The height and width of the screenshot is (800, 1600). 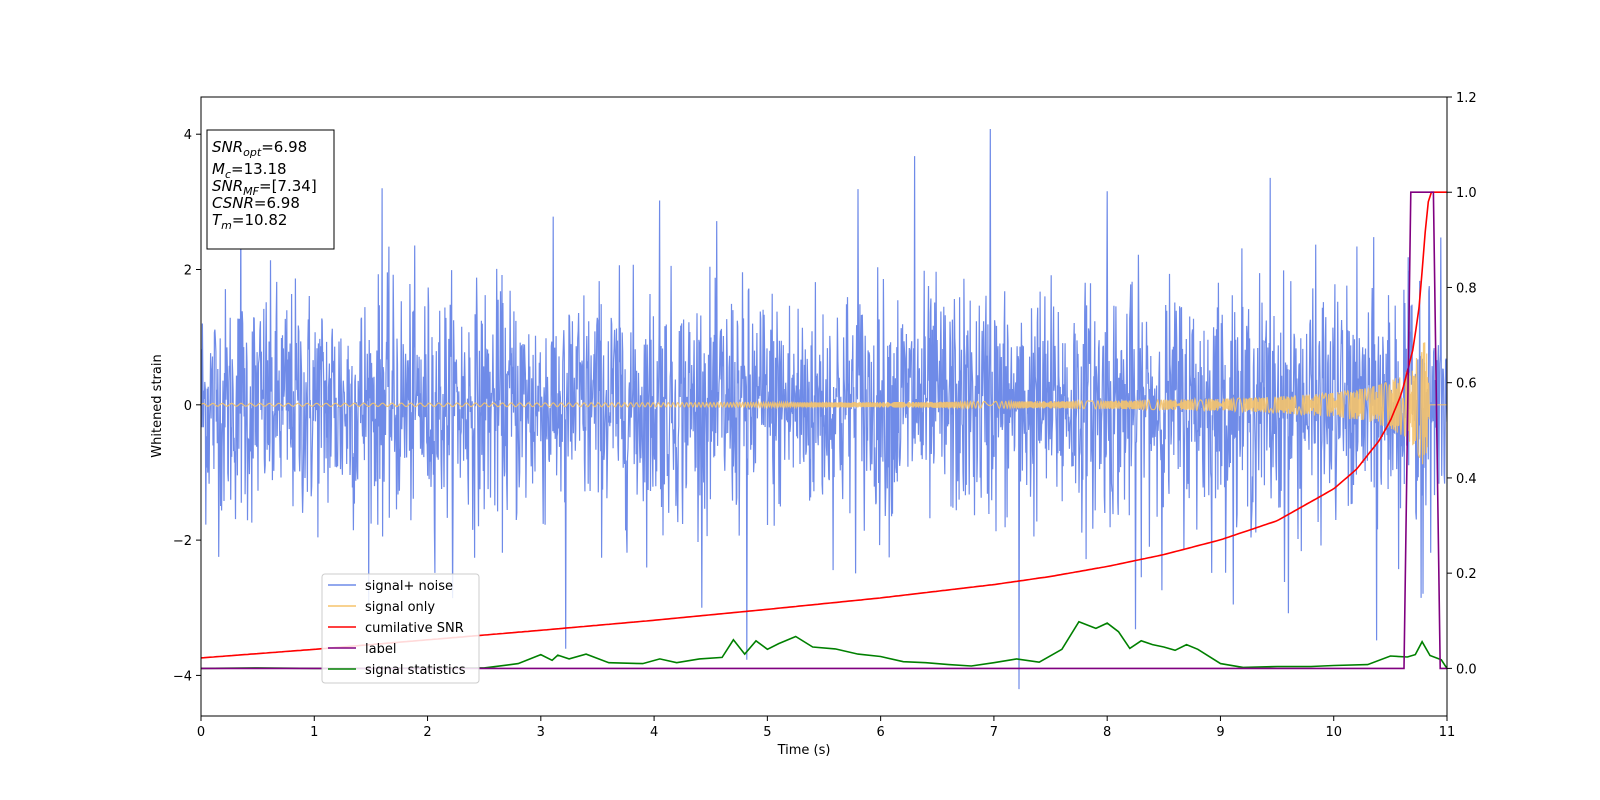 What do you see at coordinates (182, 676) in the screenshot?
I see `y-left-tick-label: −4` at bounding box center [182, 676].